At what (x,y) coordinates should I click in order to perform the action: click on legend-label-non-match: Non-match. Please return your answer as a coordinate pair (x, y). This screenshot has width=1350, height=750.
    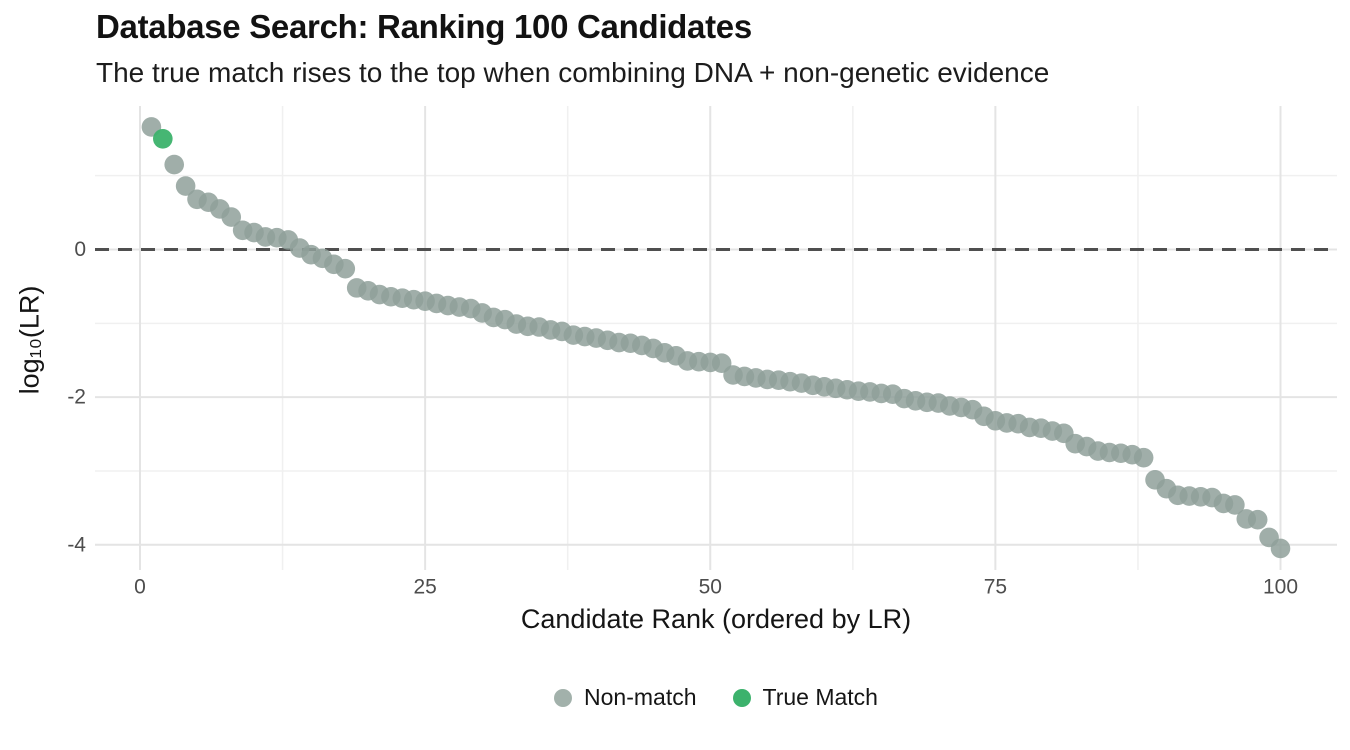
    Looking at the image, I should click on (640, 697).